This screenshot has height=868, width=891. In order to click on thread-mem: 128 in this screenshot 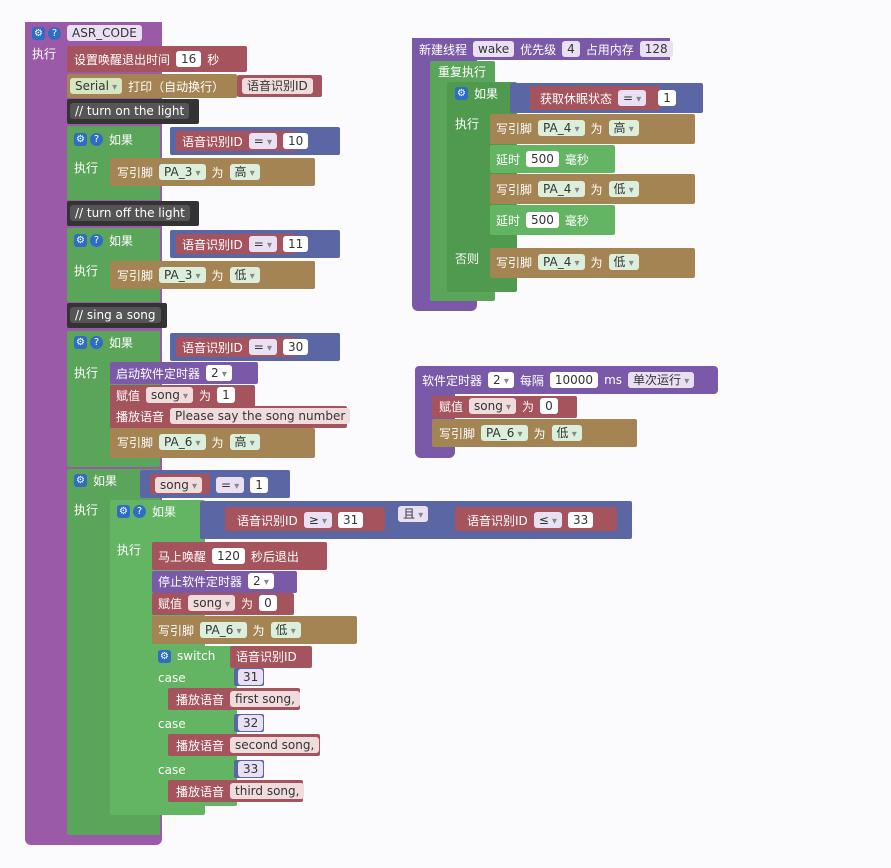, I will do `click(656, 49)`.